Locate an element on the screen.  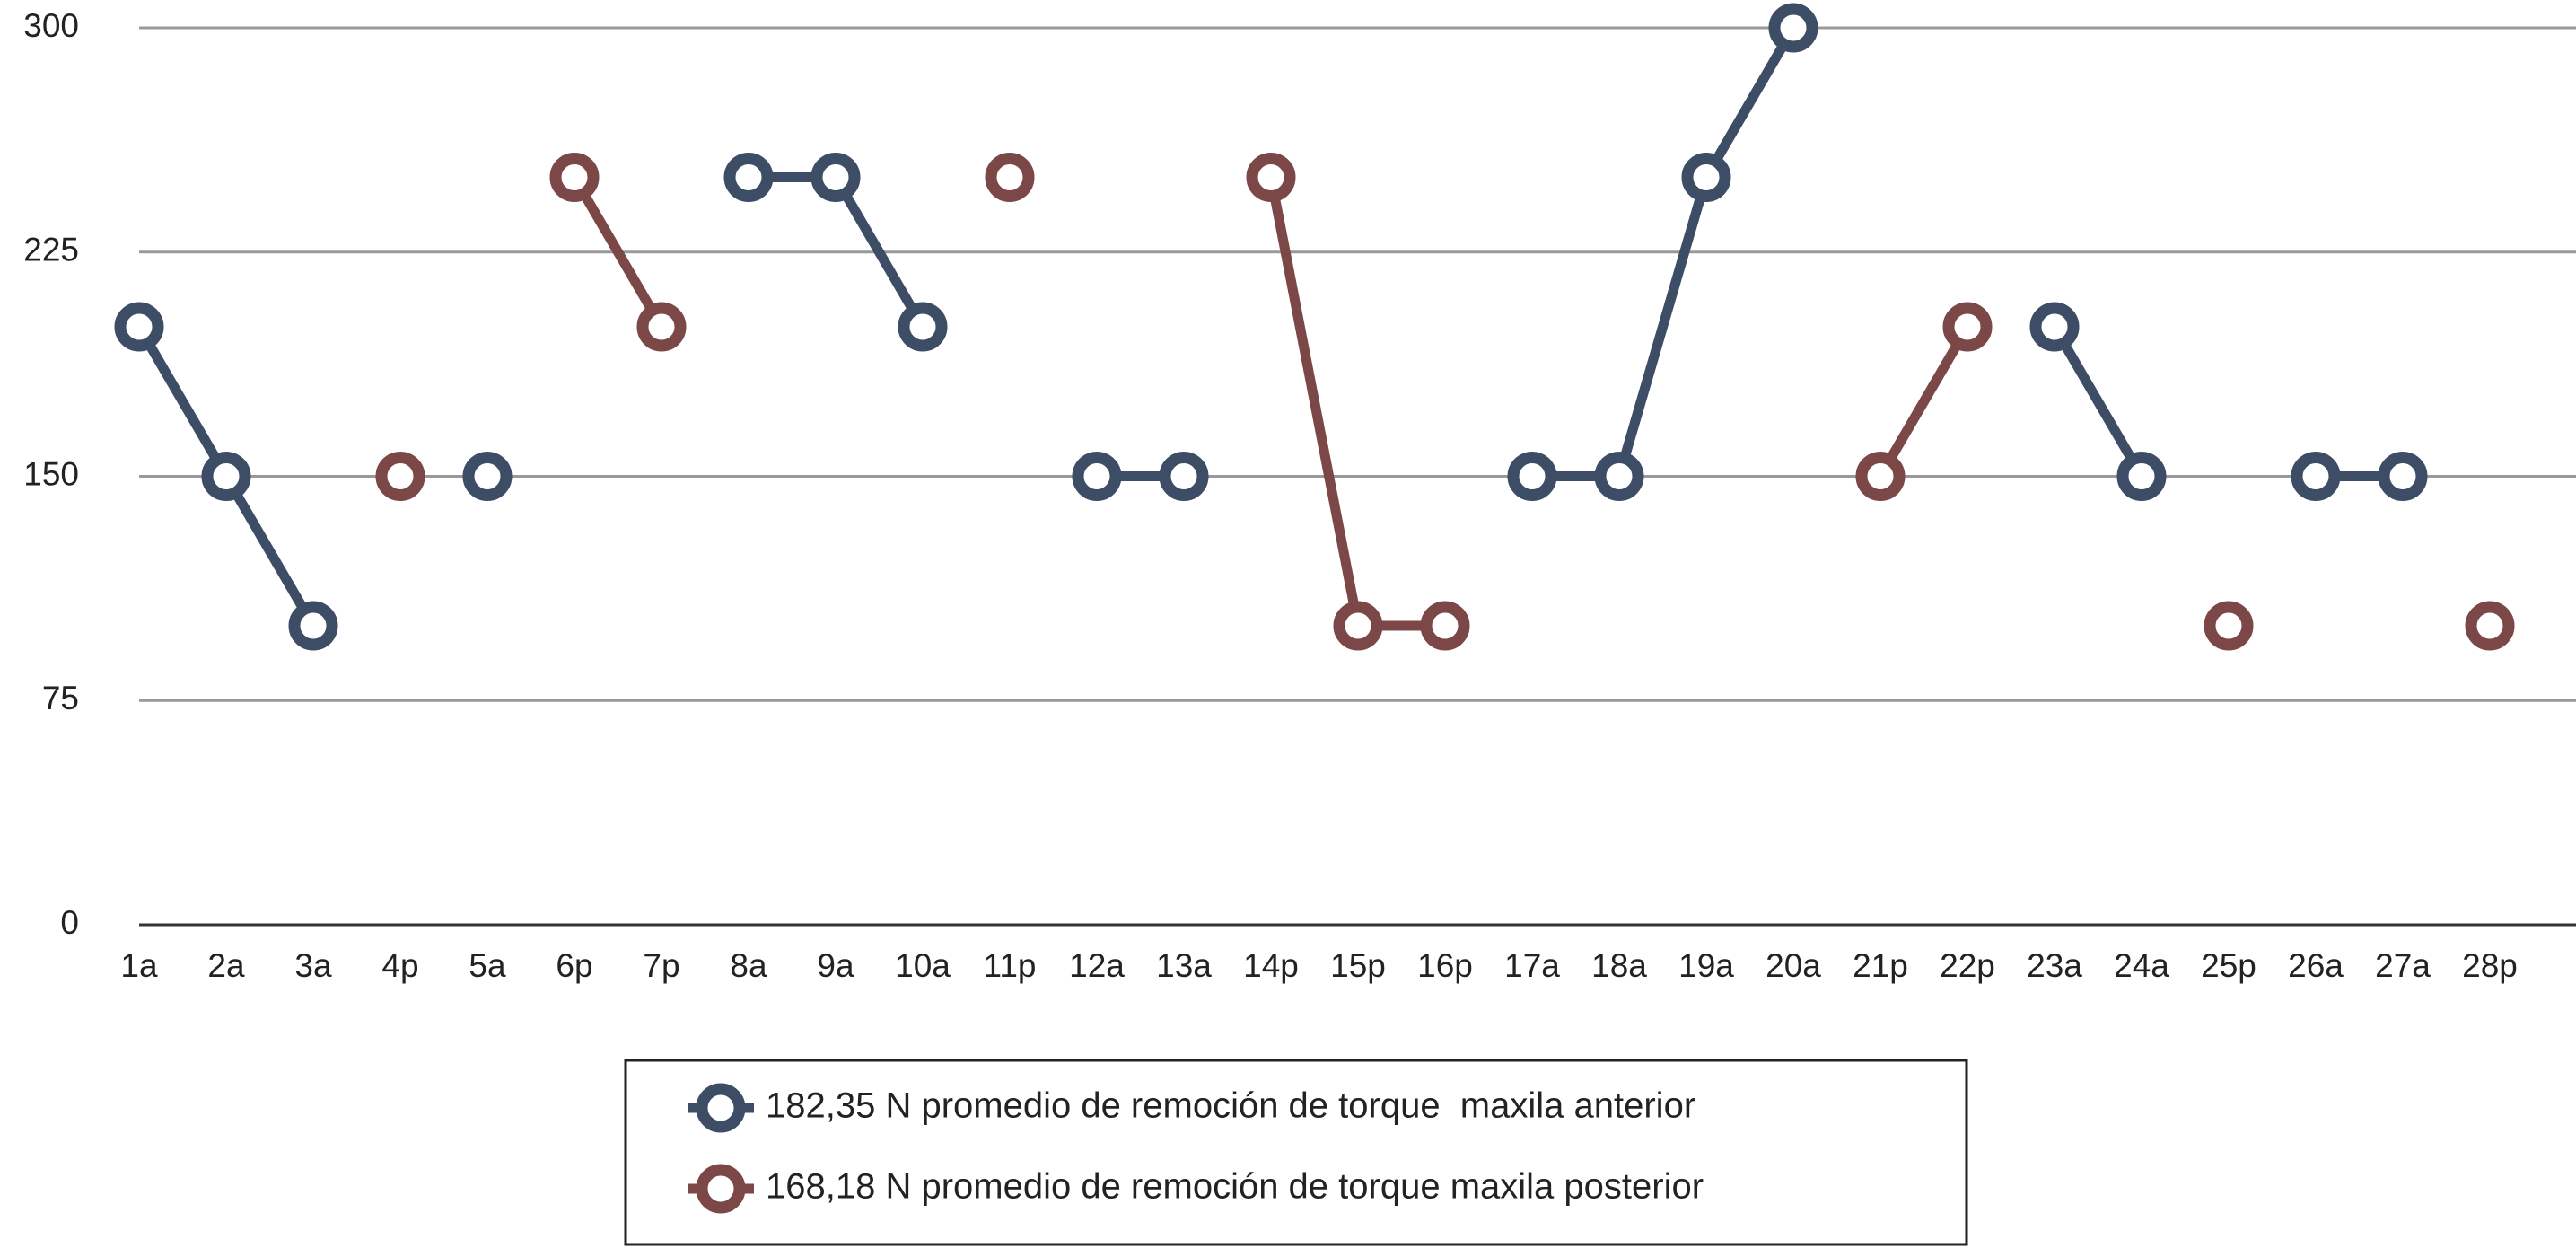
x-tick-label: 11p is located at coordinates (1010, 965).